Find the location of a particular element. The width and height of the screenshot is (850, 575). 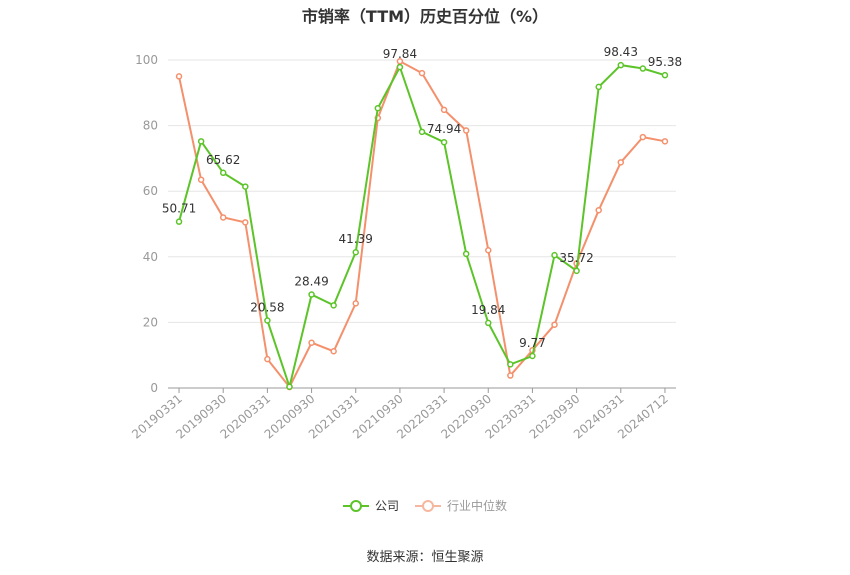

data-label: 97.84 is located at coordinates (400, 54).